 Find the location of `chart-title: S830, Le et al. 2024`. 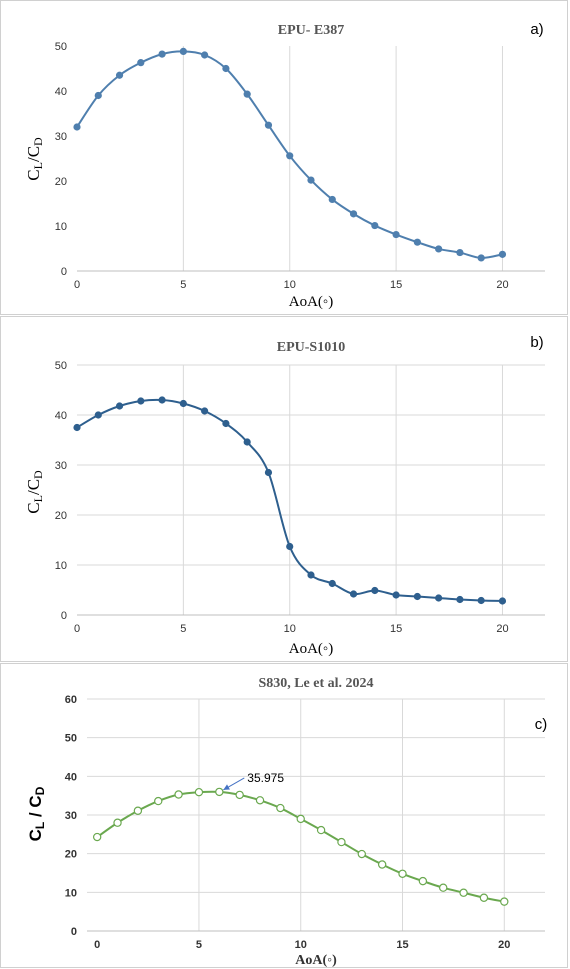

chart-title: S830, Le et al. 2024 is located at coordinates (315, 683).